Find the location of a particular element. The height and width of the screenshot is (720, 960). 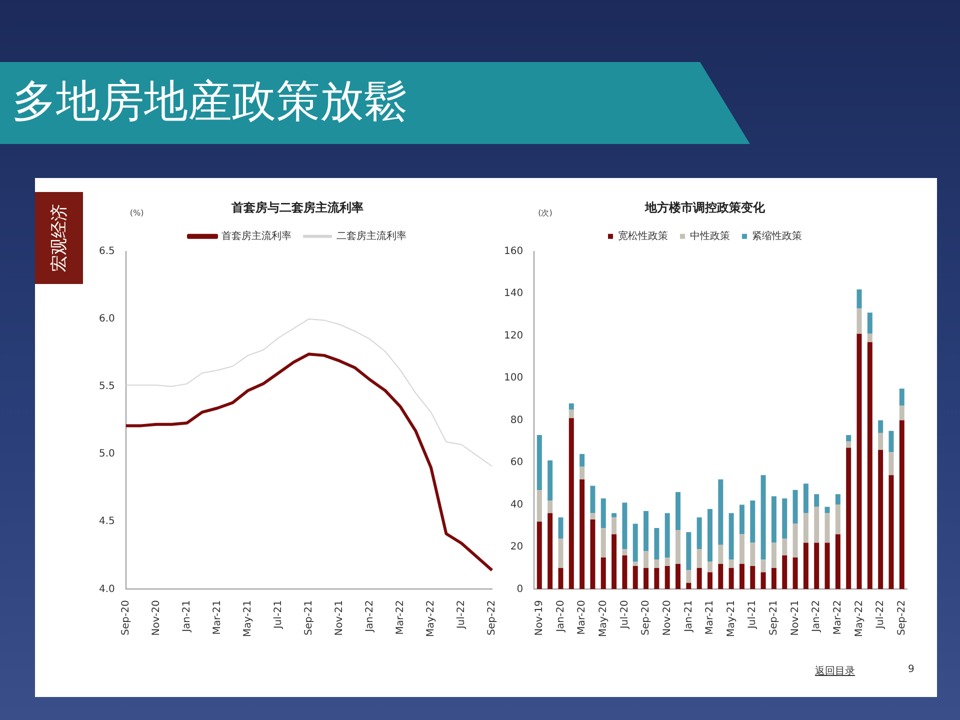

x-tick-label: Mar-20 is located at coordinates (582, 617).